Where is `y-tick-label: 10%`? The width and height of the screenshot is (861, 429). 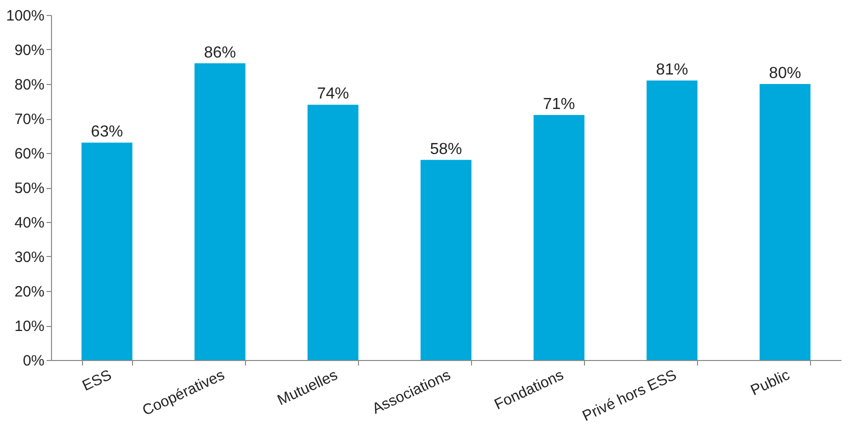
y-tick-label: 10% is located at coordinates (29, 326).